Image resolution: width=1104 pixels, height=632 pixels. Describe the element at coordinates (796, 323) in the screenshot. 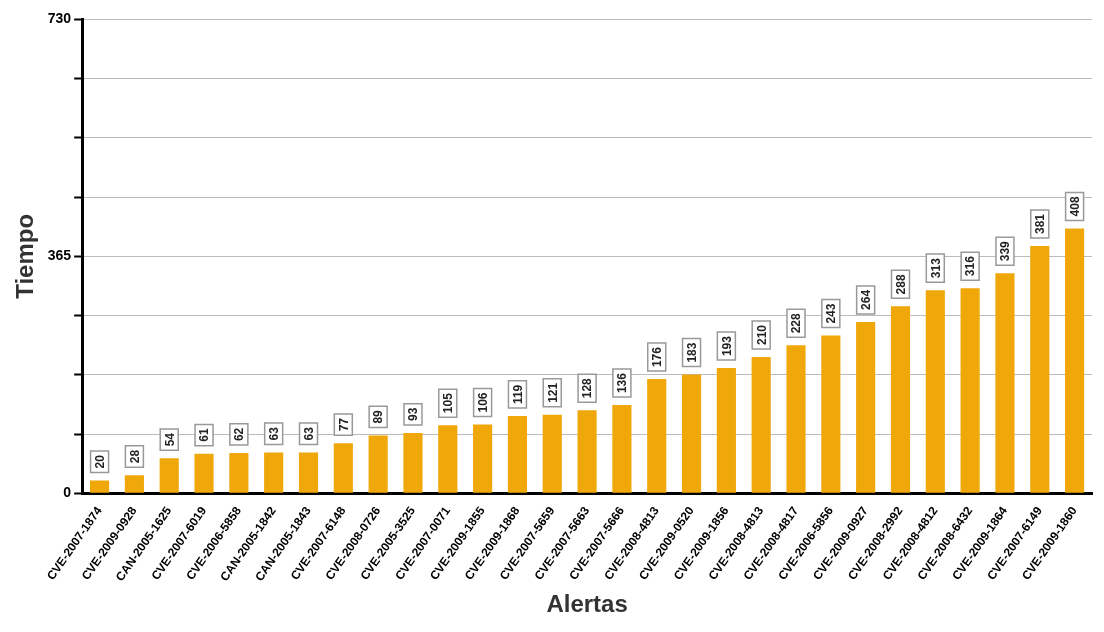

I see `data-label: 228` at that location.